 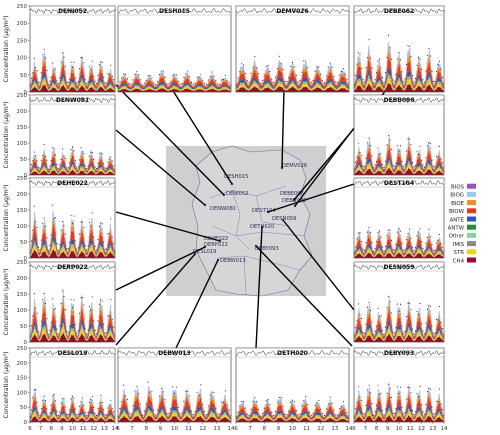 What do you see at coordinates (399, 135) in the screenshot?
I see `panel-debb086: DEBB086` at bounding box center [399, 135].